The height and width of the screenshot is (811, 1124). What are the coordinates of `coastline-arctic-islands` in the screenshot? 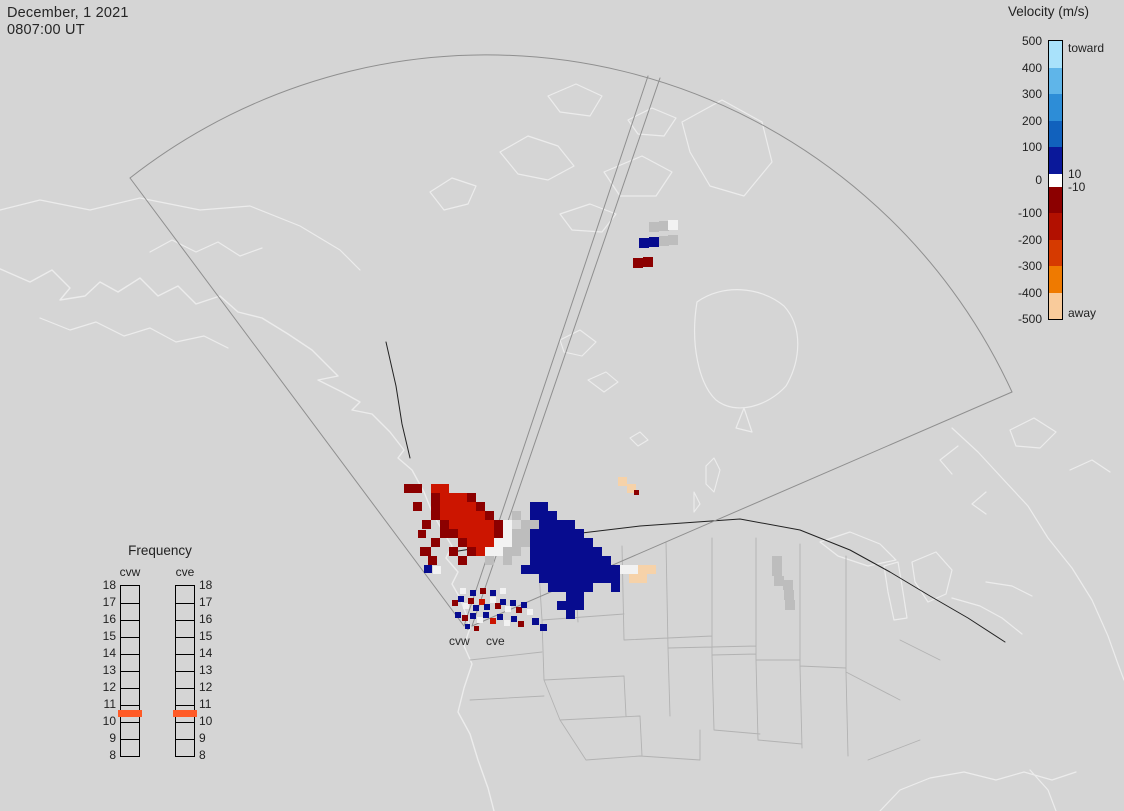 It's located at (601, 158).